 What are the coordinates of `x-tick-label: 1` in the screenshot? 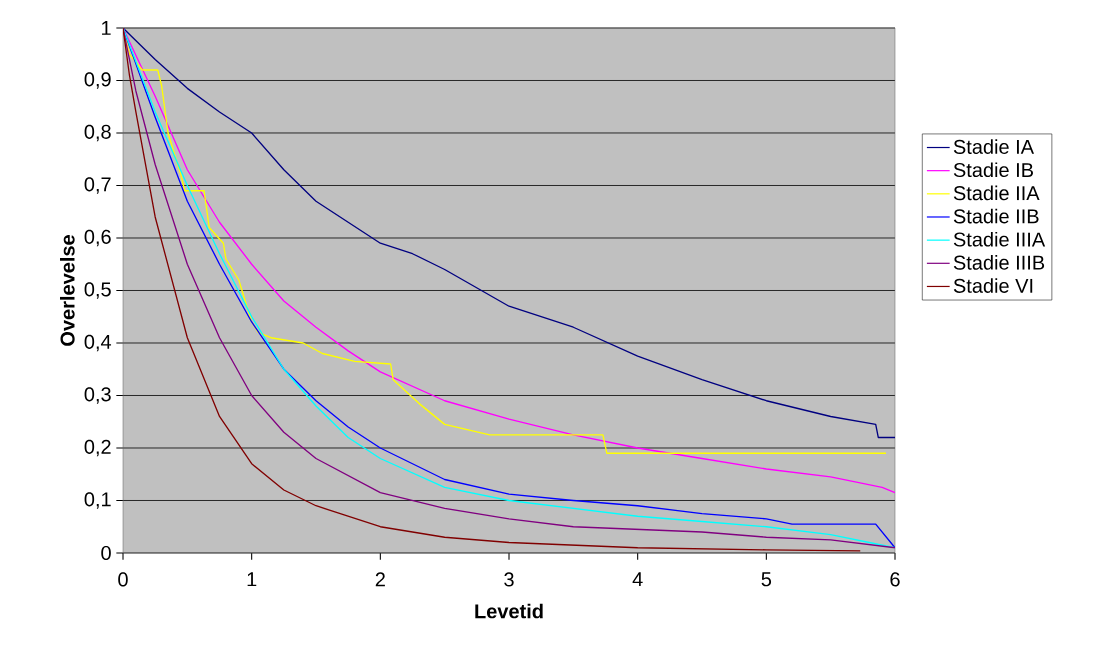 It's located at (252, 579).